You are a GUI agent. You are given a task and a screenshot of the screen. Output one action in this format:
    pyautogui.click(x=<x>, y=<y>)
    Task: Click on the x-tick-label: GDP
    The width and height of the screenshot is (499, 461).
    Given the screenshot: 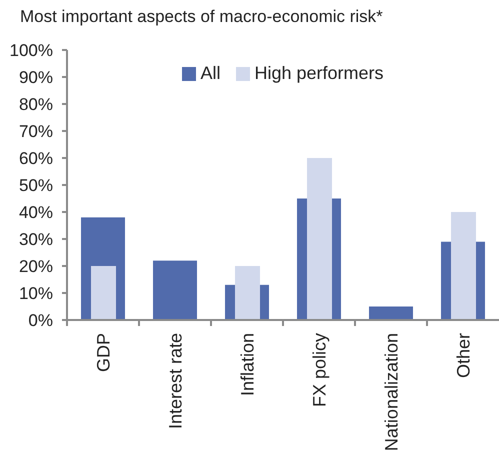 What is the action you would take?
    pyautogui.click(x=103, y=352)
    